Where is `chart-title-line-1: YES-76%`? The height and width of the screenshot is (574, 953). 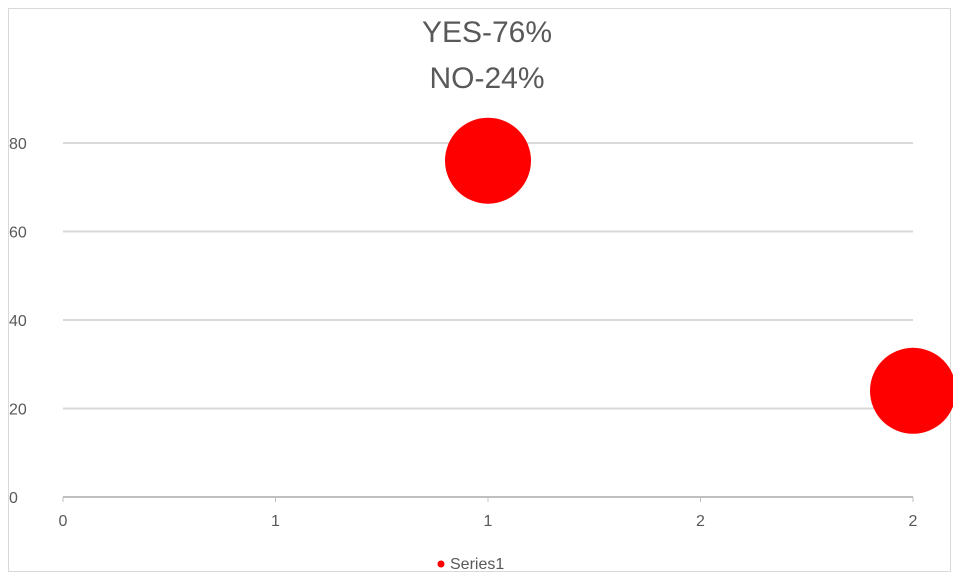
chart-title-line-1: YES-76% is located at coordinates (487, 32).